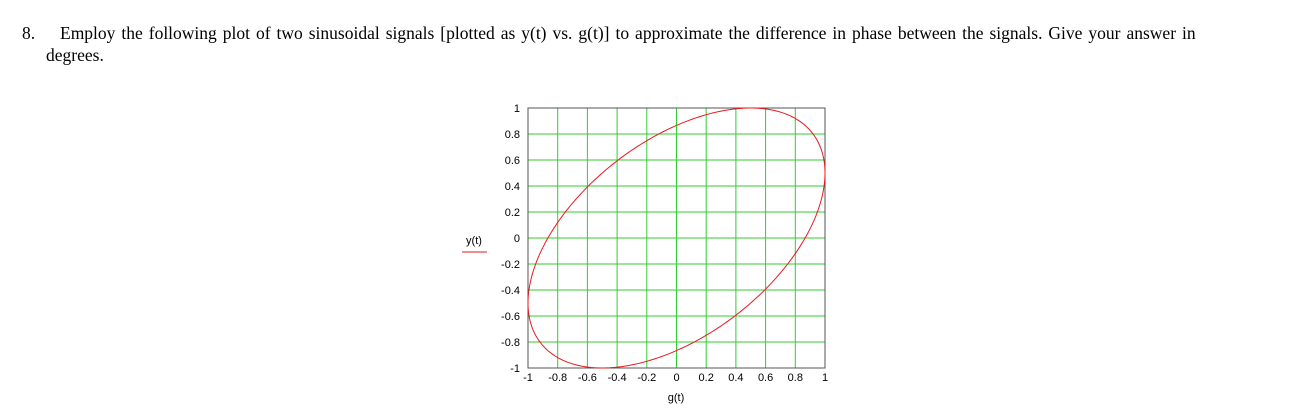  Describe the element at coordinates (517, 239) in the screenshot. I see `y-tick-label: 0` at that location.